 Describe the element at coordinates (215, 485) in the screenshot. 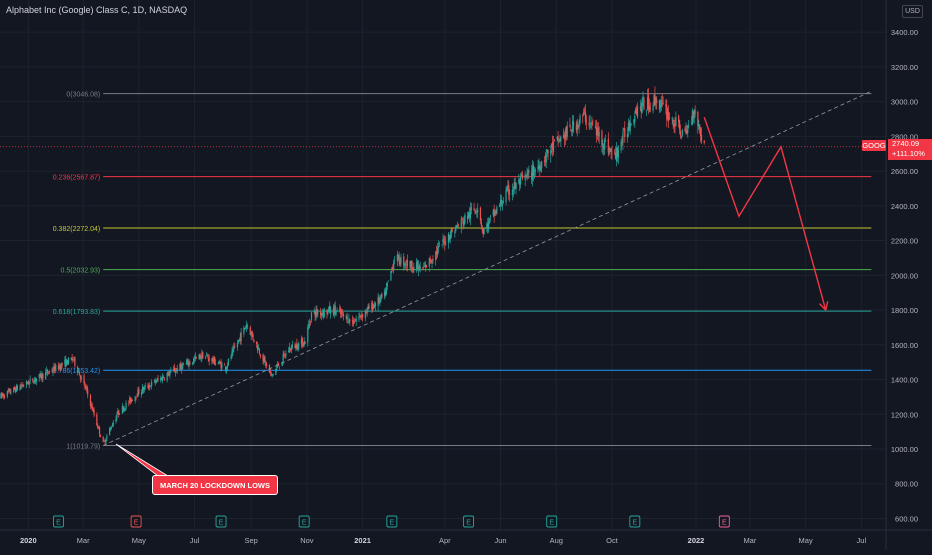

I see `lockdown-callout: MARCH 20 LOCKDOWN LOWS` at that location.